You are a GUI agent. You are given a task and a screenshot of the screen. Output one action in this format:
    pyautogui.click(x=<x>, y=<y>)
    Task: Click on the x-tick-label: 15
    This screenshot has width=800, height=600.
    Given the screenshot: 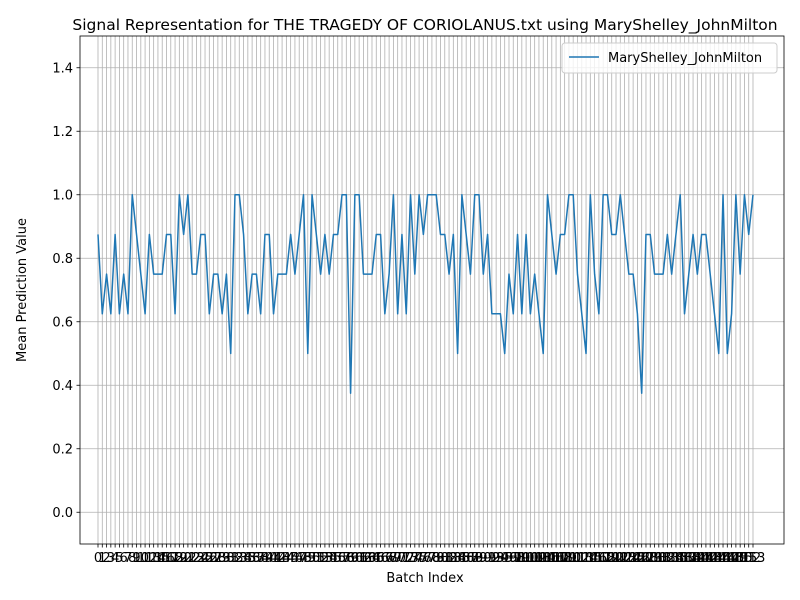 What is the action you would take?
    pyautogui.click(x=162, y=558)
    